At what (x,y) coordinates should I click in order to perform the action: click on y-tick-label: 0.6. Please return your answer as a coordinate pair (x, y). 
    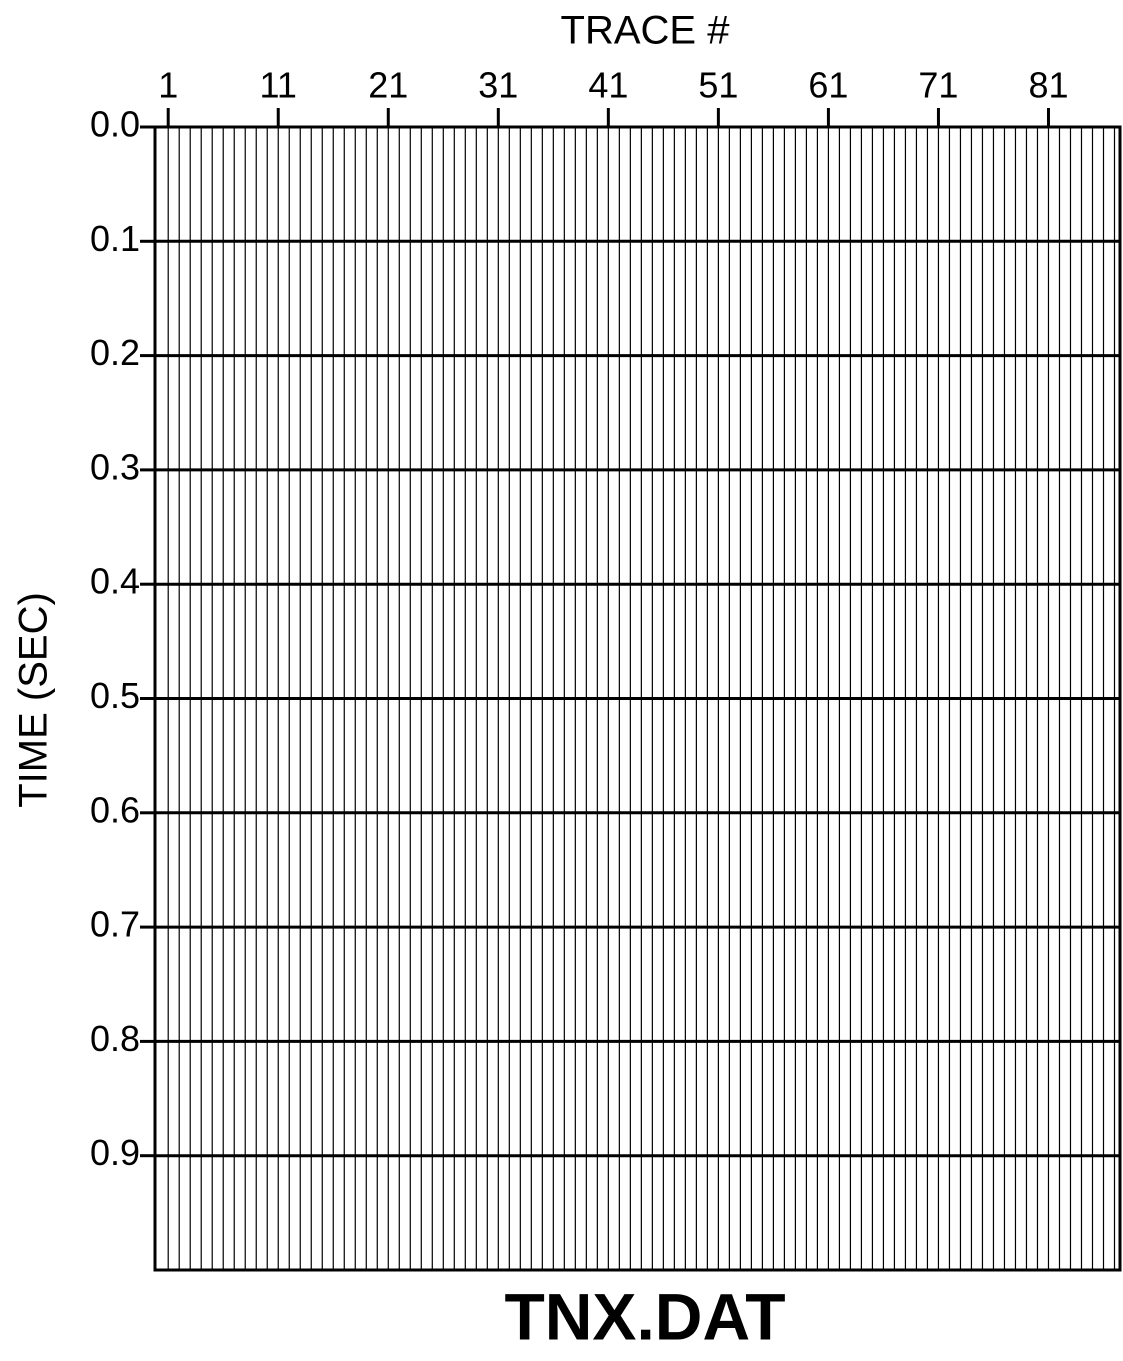
    Looking at the image, I should click on (115, 809).